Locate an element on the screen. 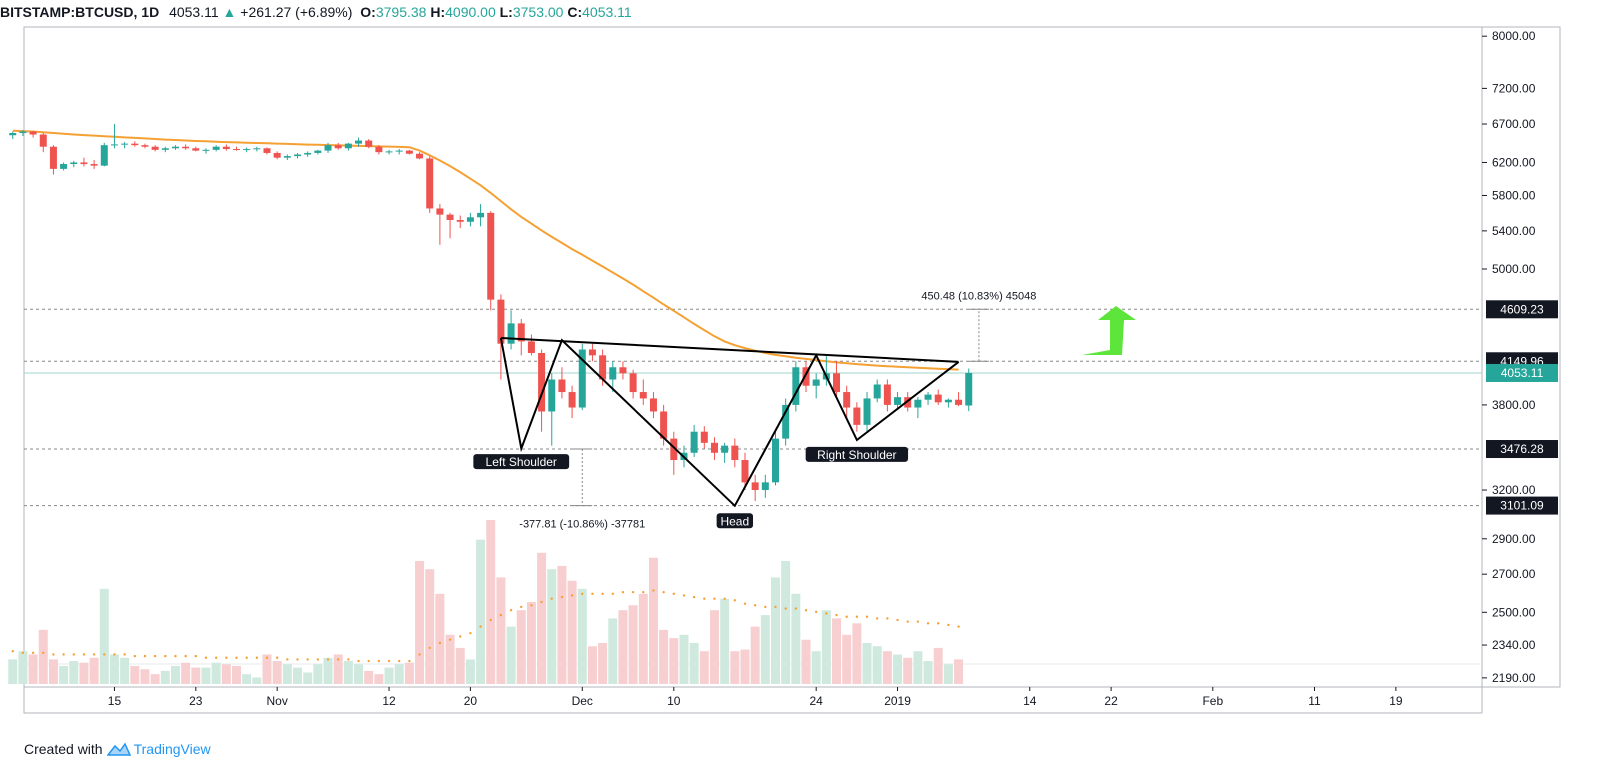 This screenshot has height=767, width=1600. tradingview-link: TradingView is located at coordinates (158, 749).